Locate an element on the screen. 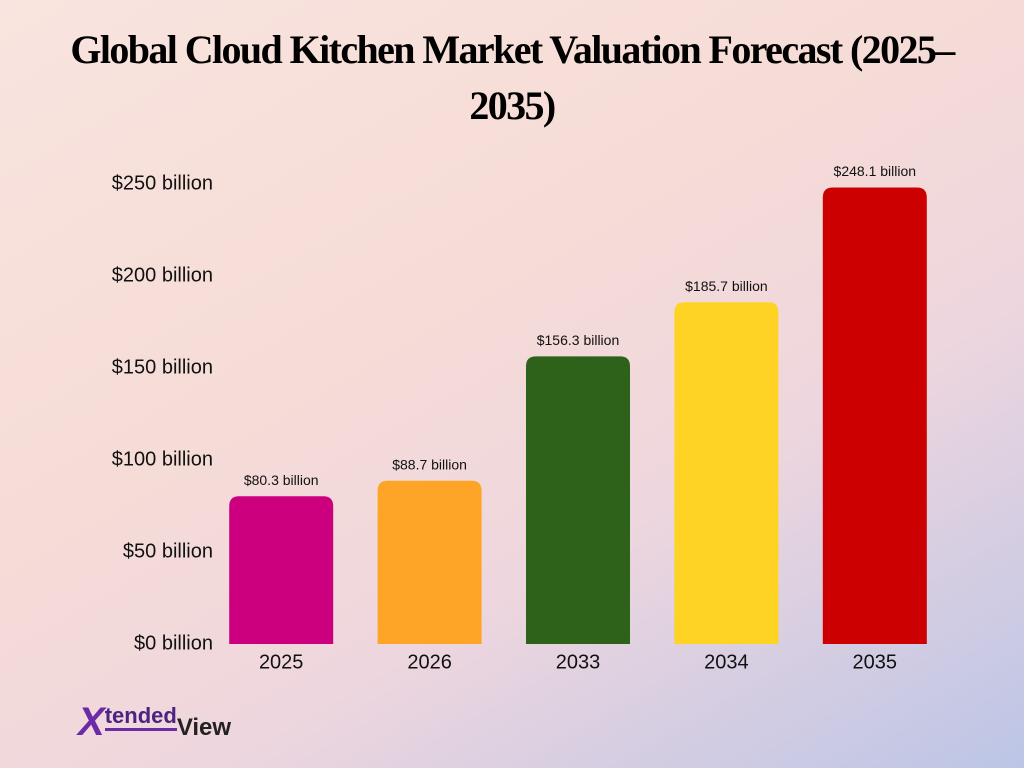 This screenshot has height=768, width=1024. brand-name: tended is located at coordinates (140, 717).